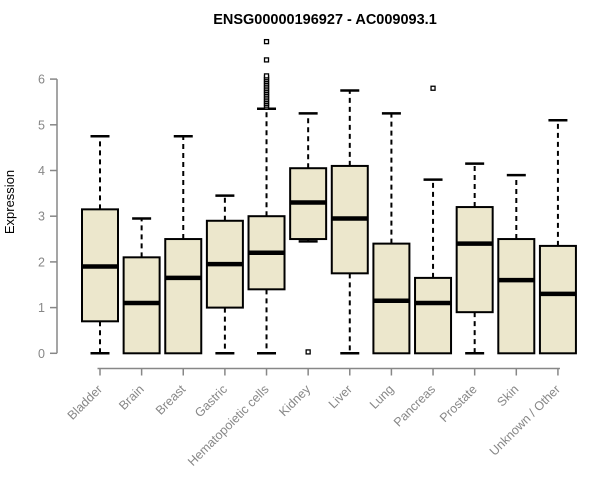 This screenshot has height=500, width=600. What do you see at coordinates (48, 217) in the screenshot?
I see `y-axis: 0 1 2 3 4 5 6` at bounding box center [48, 217].